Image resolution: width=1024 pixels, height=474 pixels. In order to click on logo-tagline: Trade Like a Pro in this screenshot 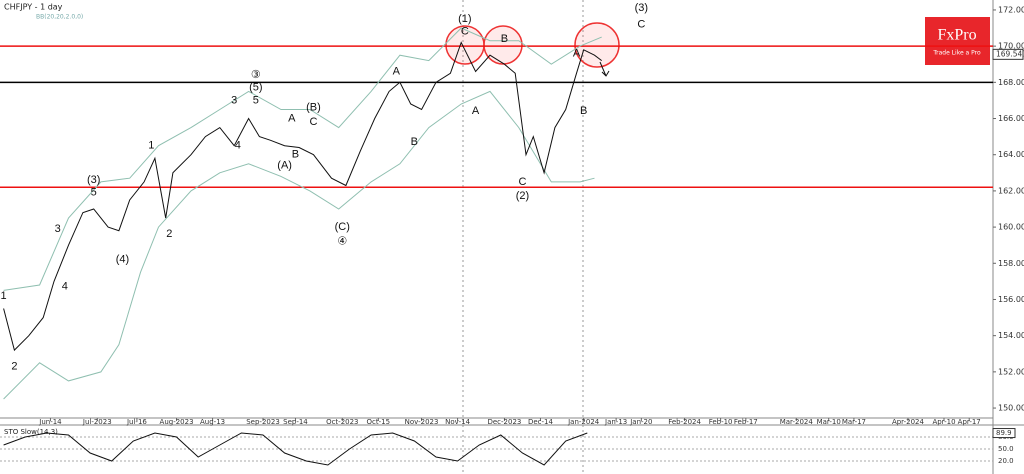, I will do `click(956, 53)`.